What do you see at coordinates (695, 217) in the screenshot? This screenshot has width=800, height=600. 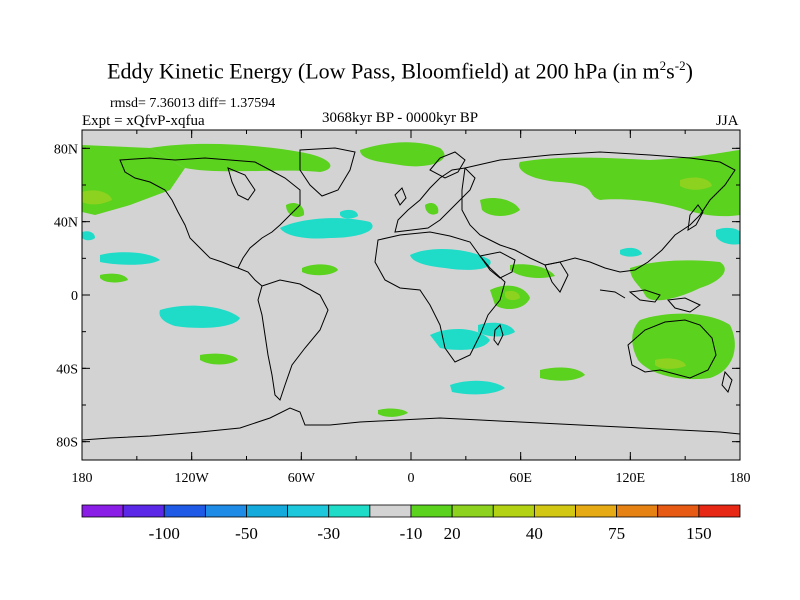 I see `coastline-japan` at bounding box center [695, 217].